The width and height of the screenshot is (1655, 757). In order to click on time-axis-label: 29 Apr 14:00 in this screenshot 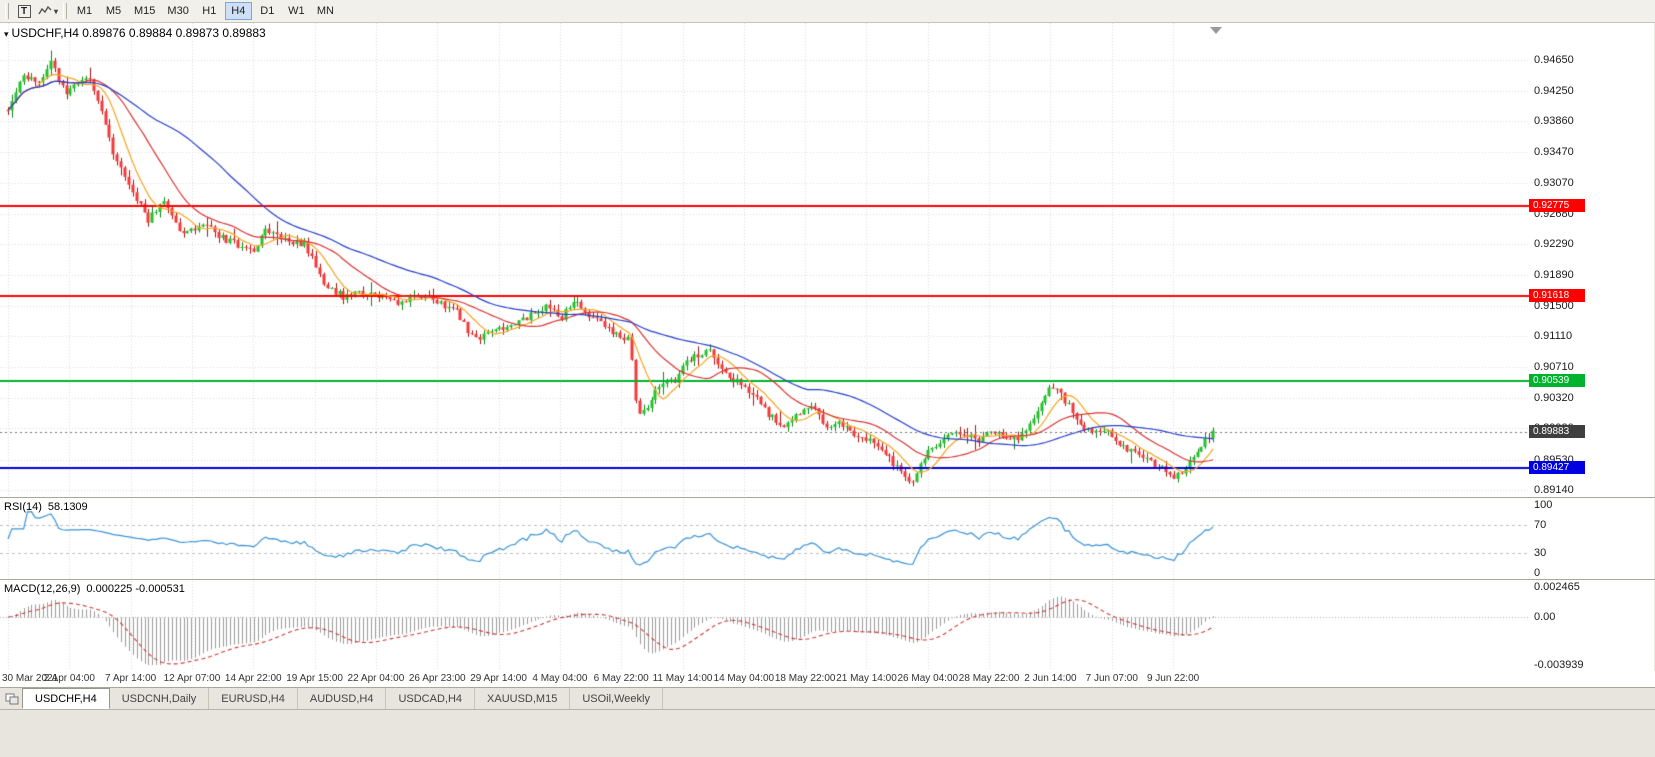, I will do `click(498, 678)`.